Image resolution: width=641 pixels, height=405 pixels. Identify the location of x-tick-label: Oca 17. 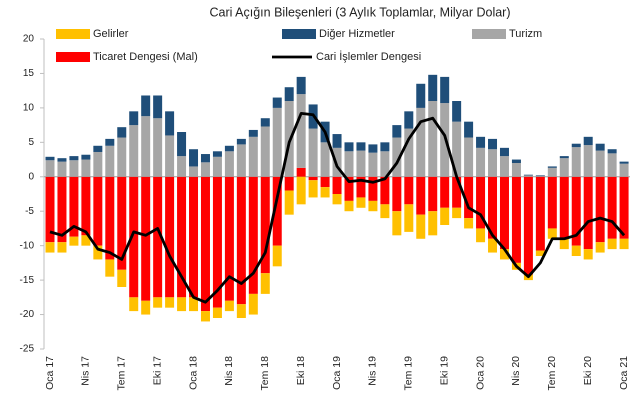
(50, 373).